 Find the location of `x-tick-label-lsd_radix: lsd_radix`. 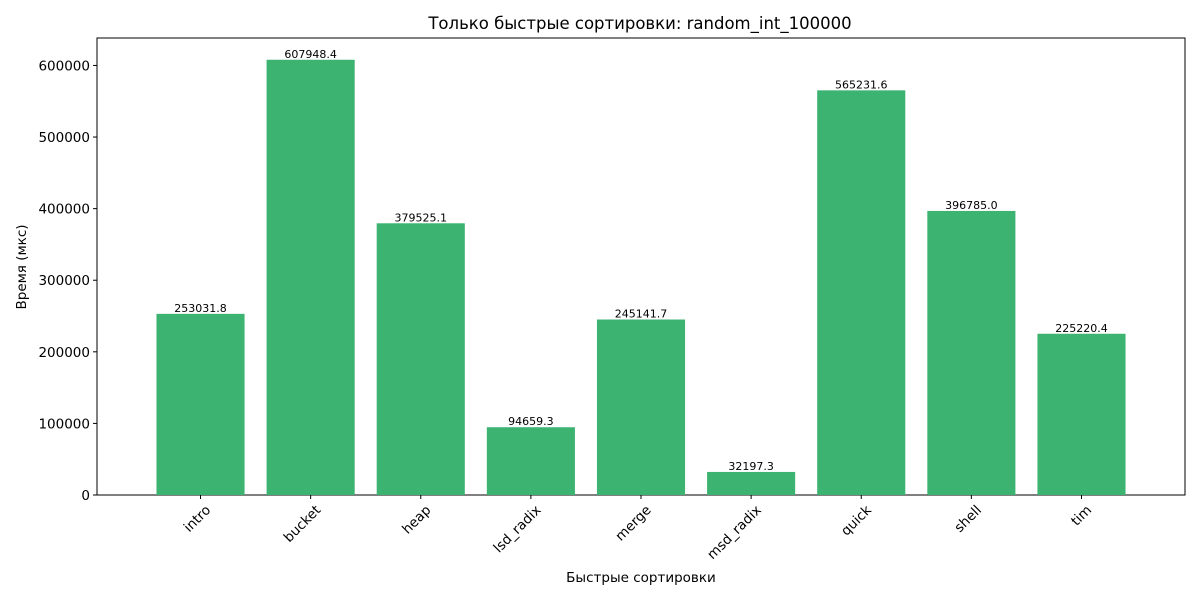

x-tick-label-lsd_radix: lsd_radix is located at coordinates (518, 529).